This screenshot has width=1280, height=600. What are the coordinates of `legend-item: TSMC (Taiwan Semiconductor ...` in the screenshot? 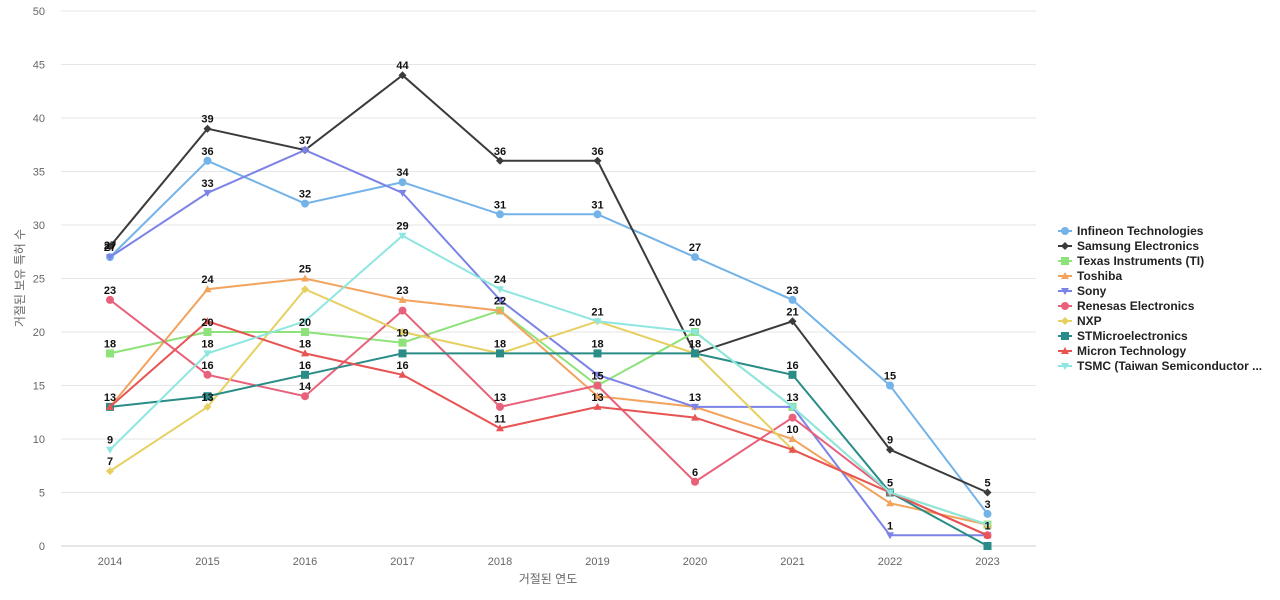 It's located at (1160, 366).